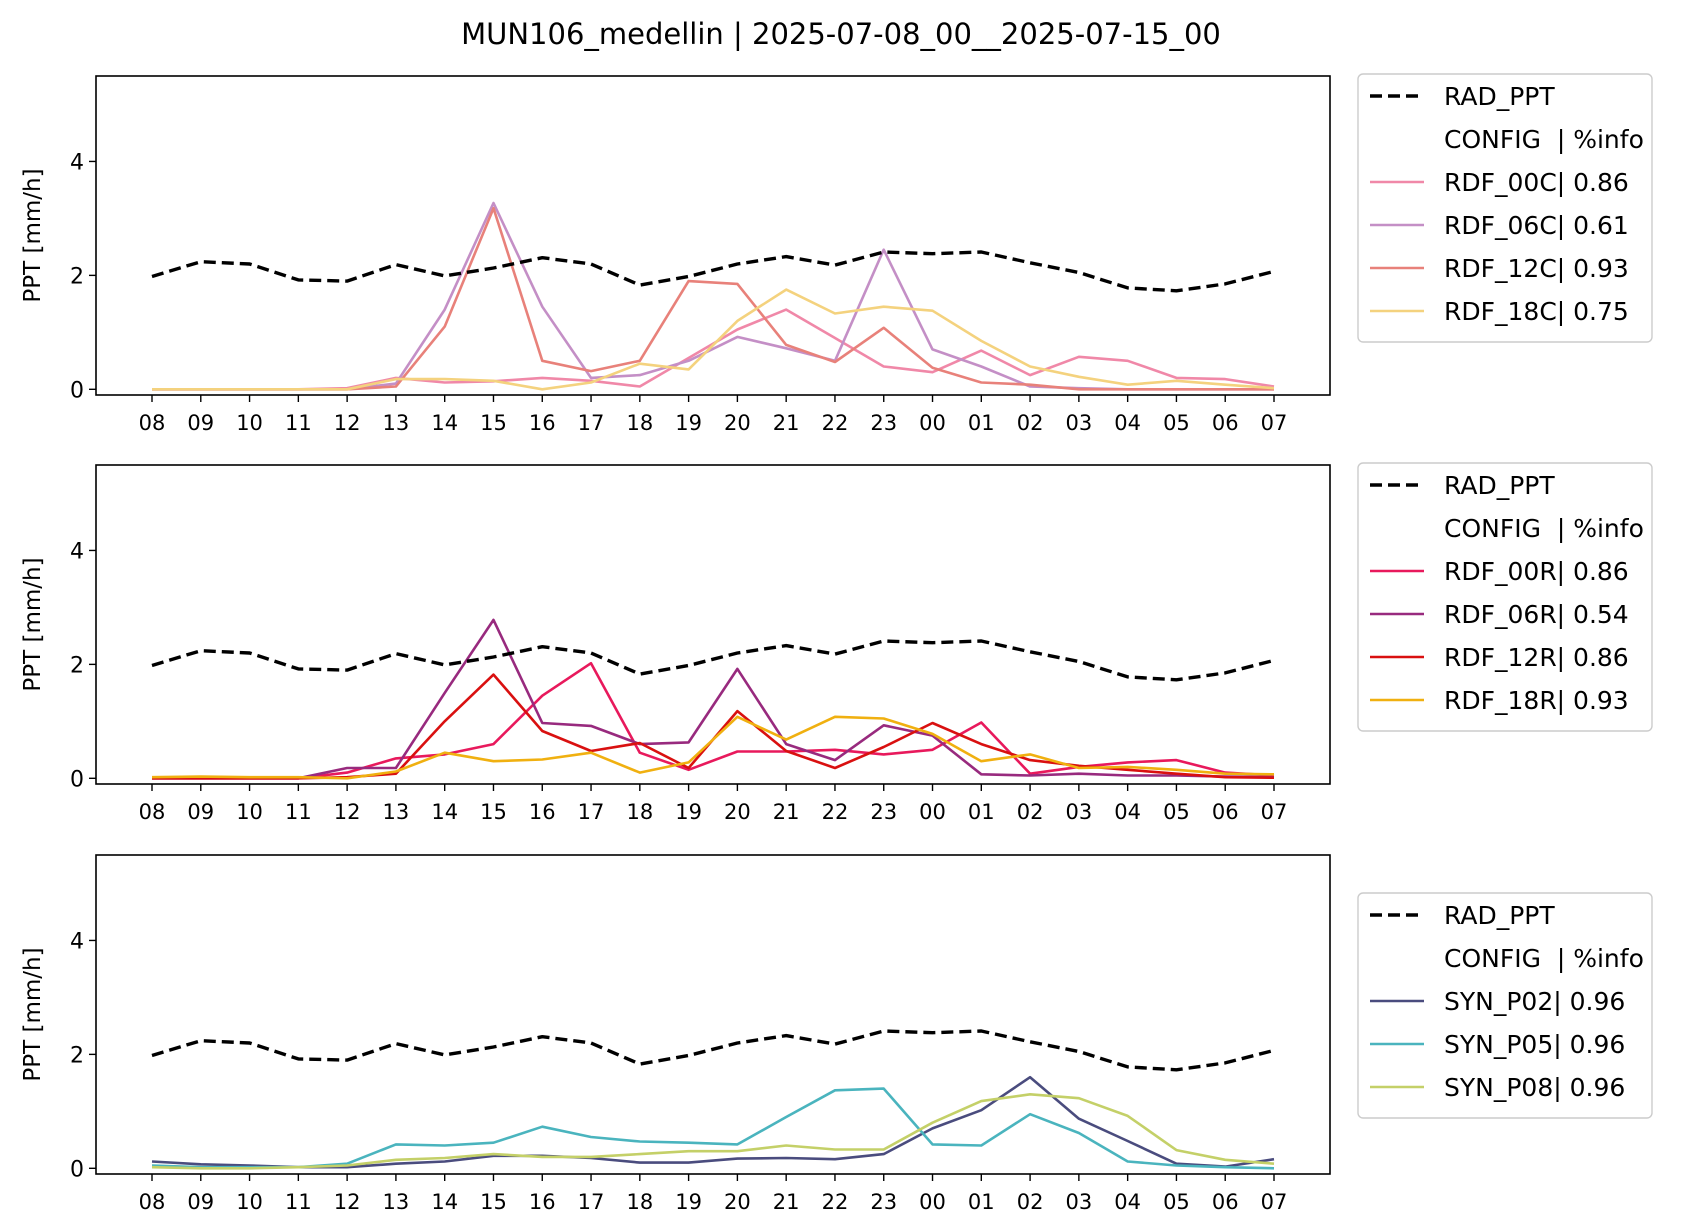  I want to click on y-tick-label: 4, so click(77, 941).